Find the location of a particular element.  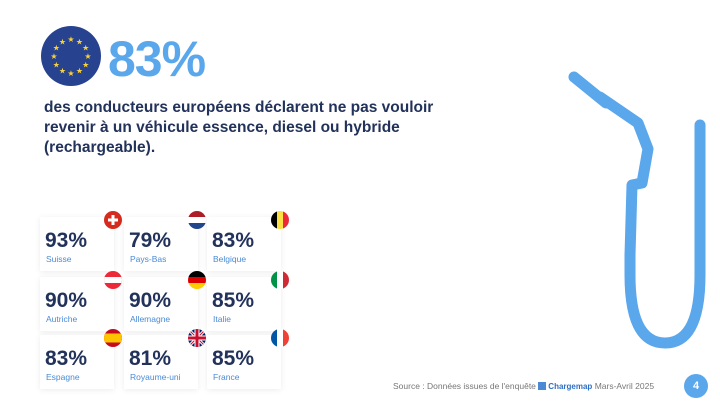

fuel-pump-icon is located at coordinates (637, 210).